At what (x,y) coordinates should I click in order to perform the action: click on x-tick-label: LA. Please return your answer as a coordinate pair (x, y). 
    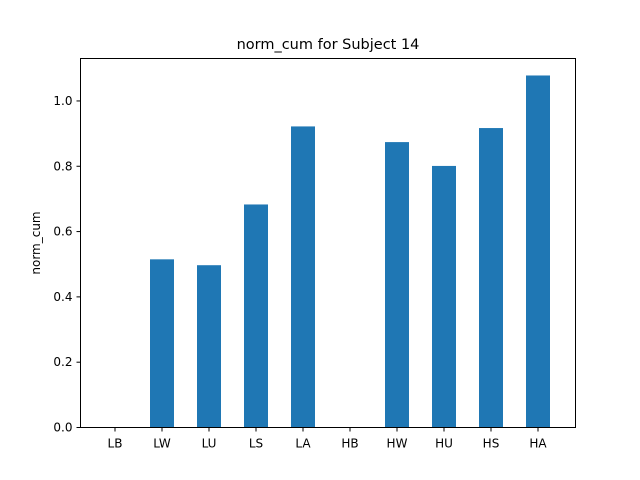
    Looking at the image, I should click on (303, 444).